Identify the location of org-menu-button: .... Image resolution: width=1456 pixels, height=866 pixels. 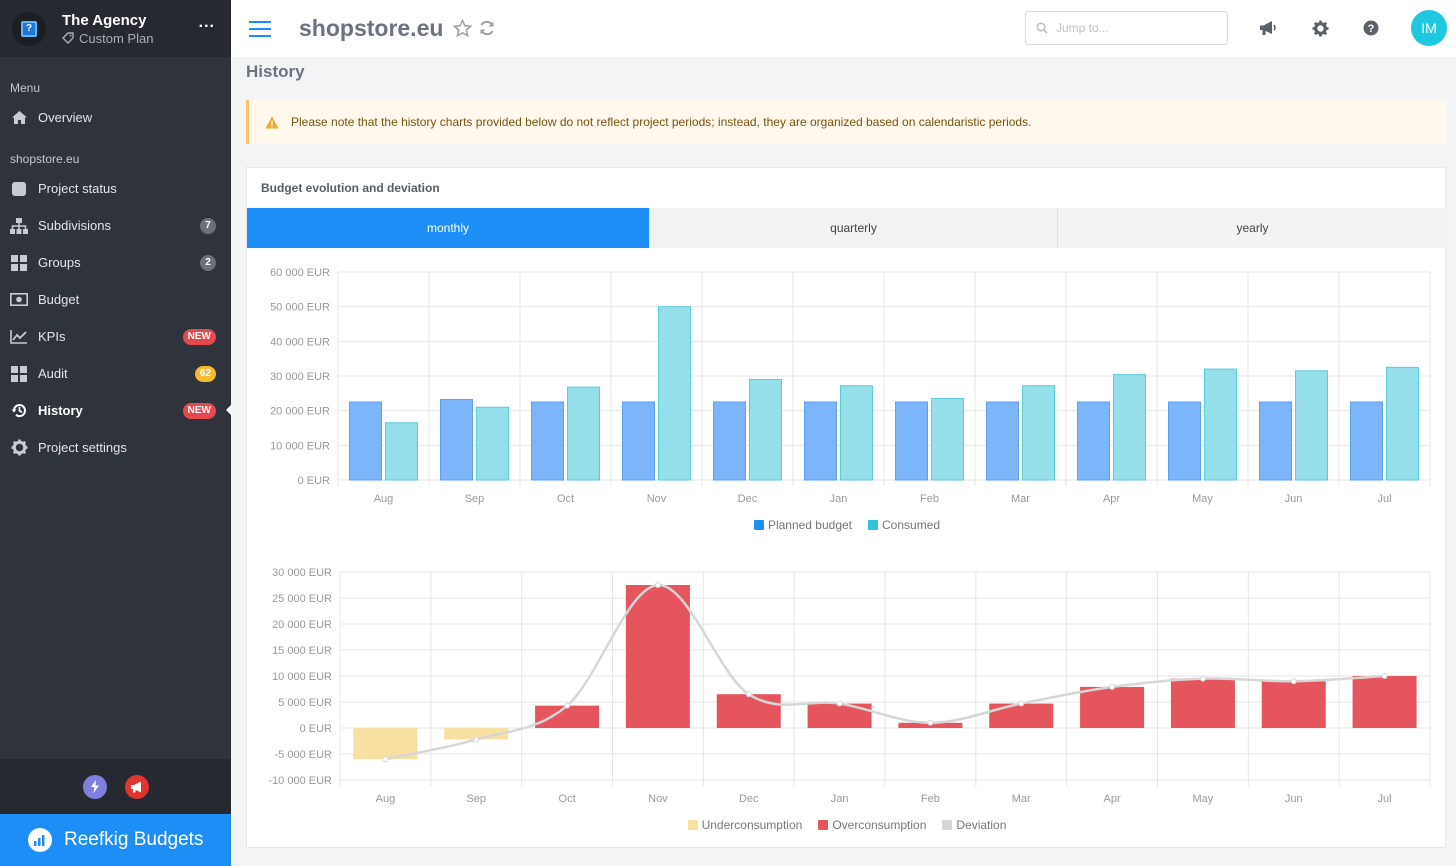
(206, 22).